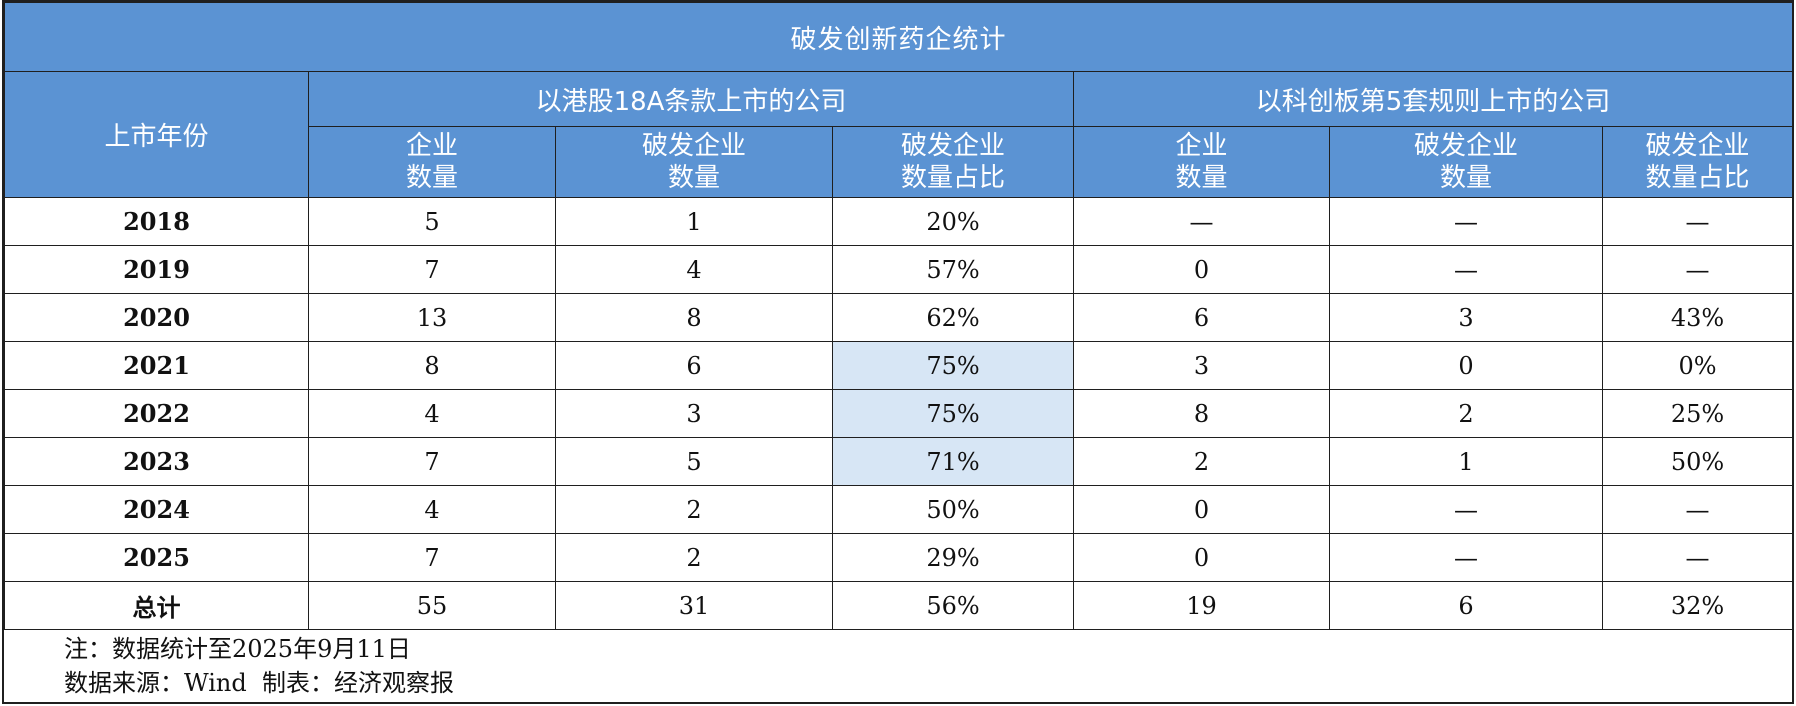  Describe the element at coordinates (694, 317) in the screenshot. I see `hk-broken-cell: 8` at that location.